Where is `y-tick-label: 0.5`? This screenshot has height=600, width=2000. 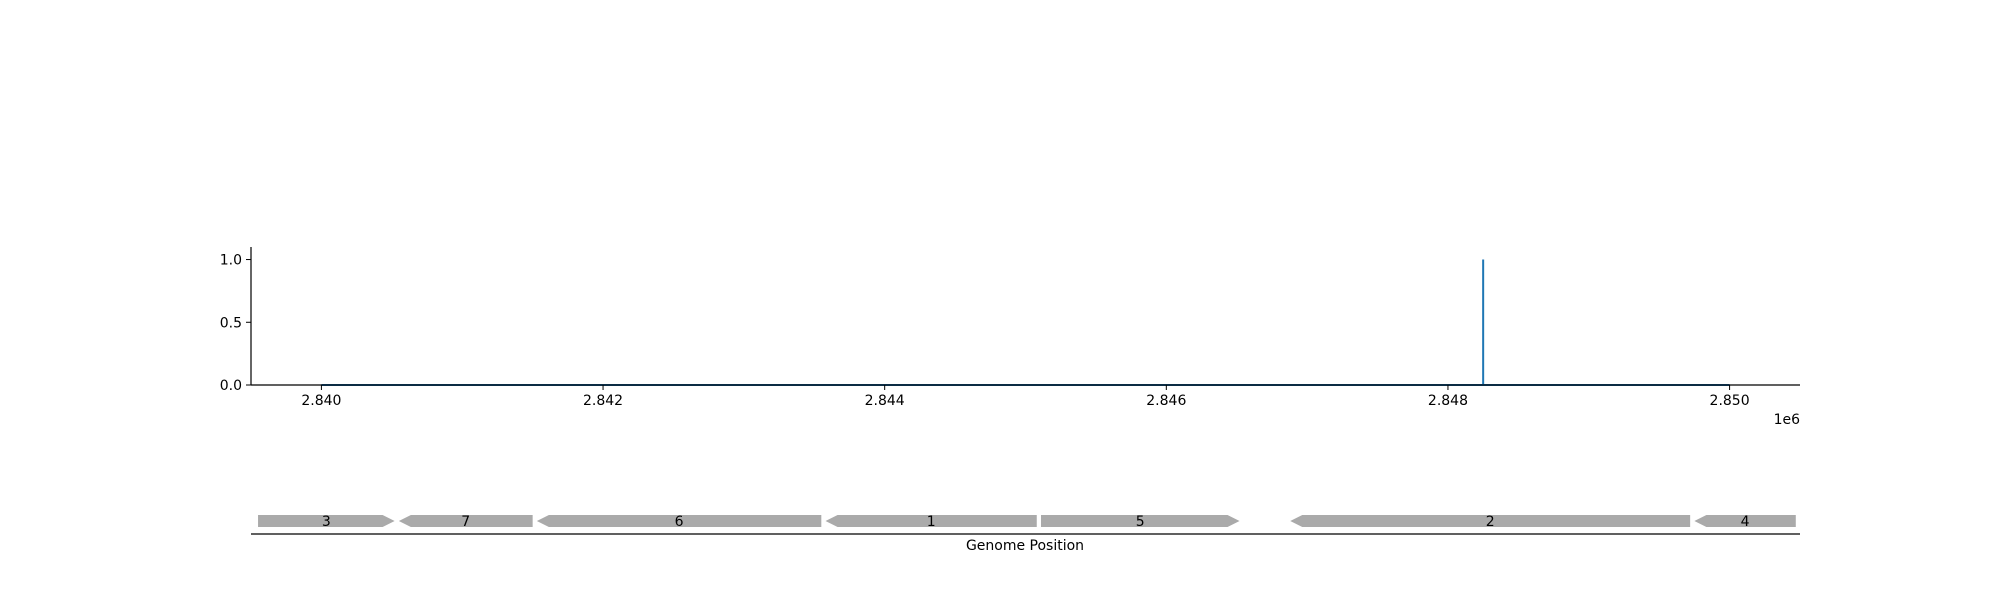
y-tick-label: 0.5 is located at coordinates (231, 323).